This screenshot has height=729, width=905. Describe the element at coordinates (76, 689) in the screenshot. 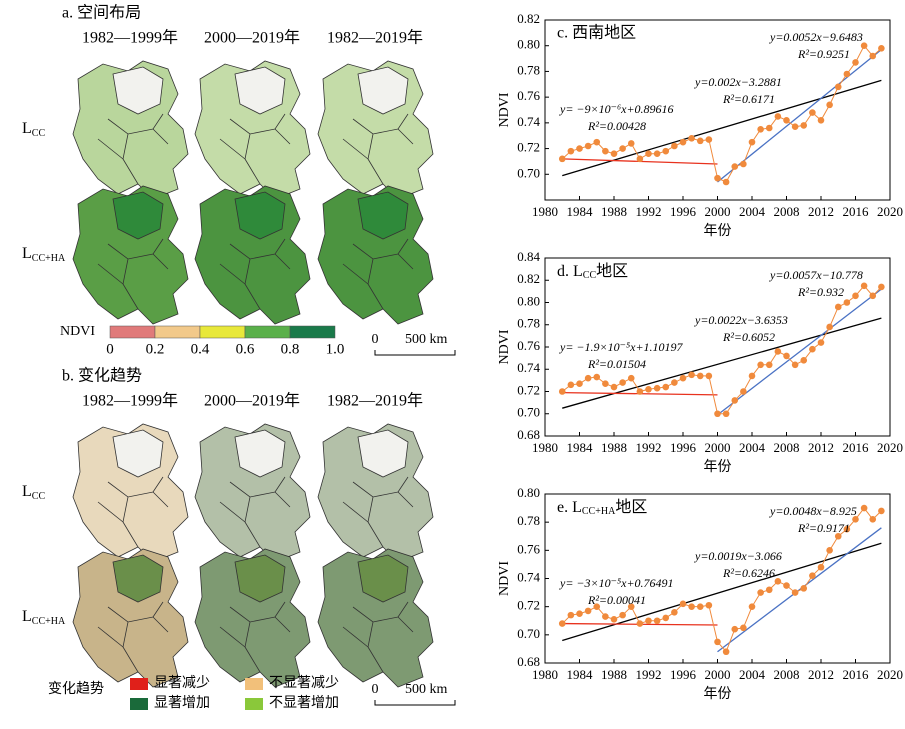

I see `legend-title: 变化趋势` at that location.